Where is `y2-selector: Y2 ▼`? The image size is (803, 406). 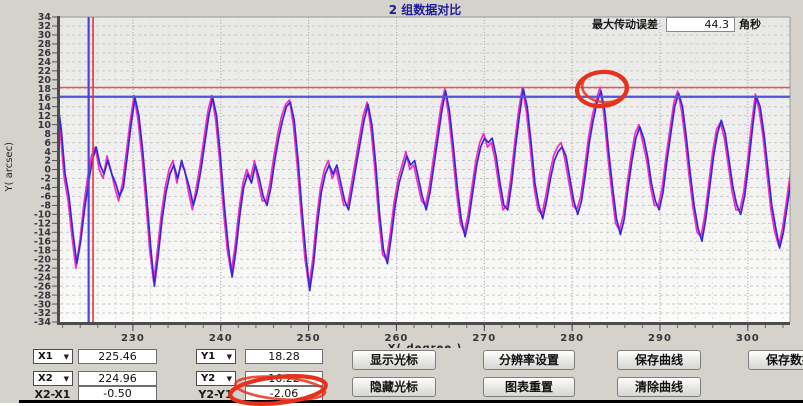
y2-selector: Y2 ▼ is located at coordinates (216, 378).